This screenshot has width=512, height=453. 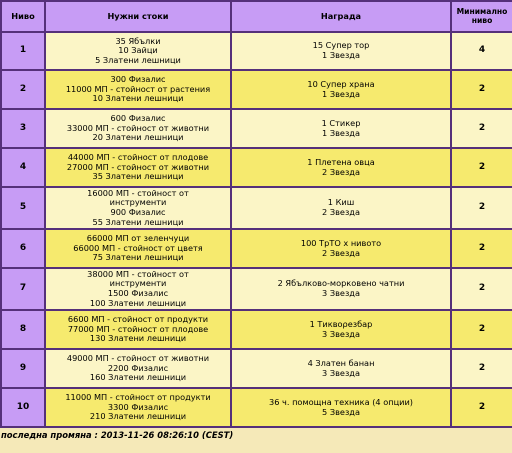 What do you see at coordinates (138, 238) in the screenshot?
I see `required-goods-line: 66000 МП от зеленчуци` at bounding box center [138, 238].